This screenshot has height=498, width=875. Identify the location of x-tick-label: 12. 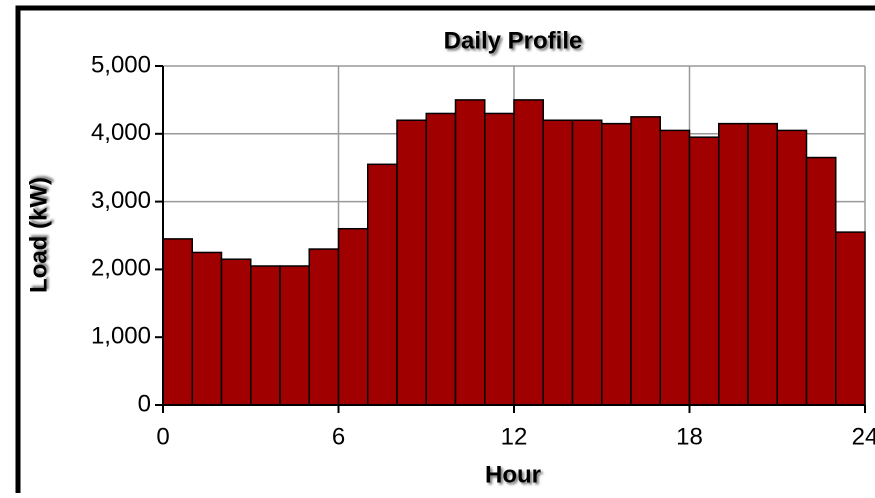
(514, 436).